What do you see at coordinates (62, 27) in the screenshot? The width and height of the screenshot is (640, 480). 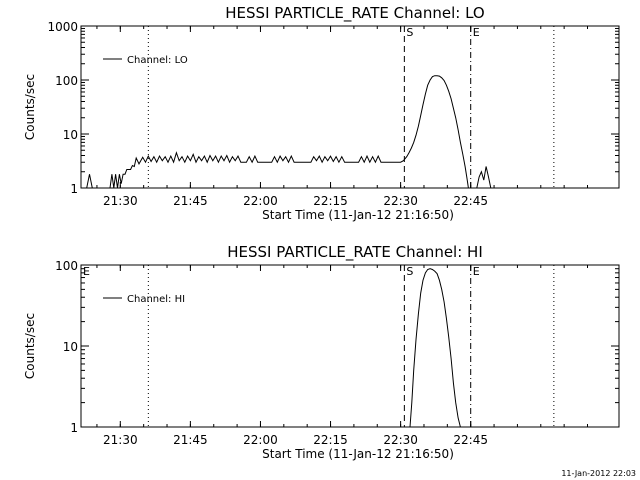 I see `y-tick-label: 1000` at bounding box center [62, 27].